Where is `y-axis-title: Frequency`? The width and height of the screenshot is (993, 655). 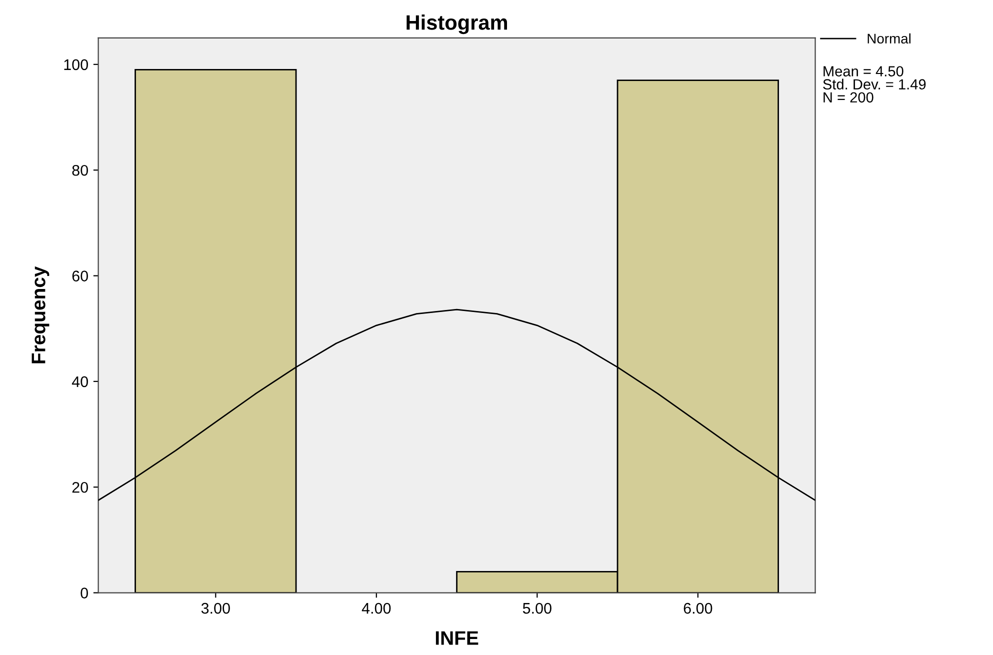 y-axis-title: Frequency is located at coordinates (41, 315).